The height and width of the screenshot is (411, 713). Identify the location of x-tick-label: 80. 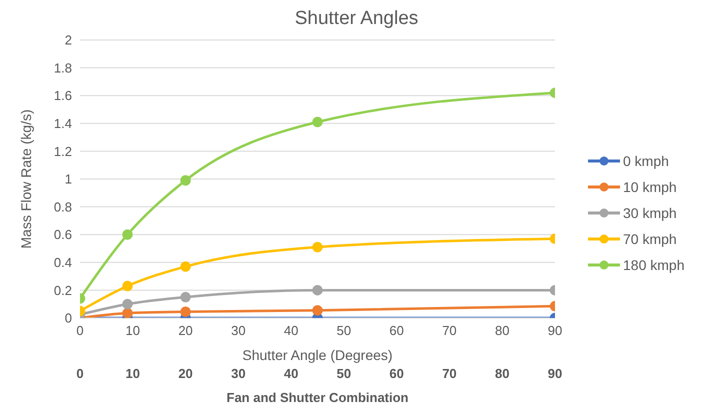
(502, 330).